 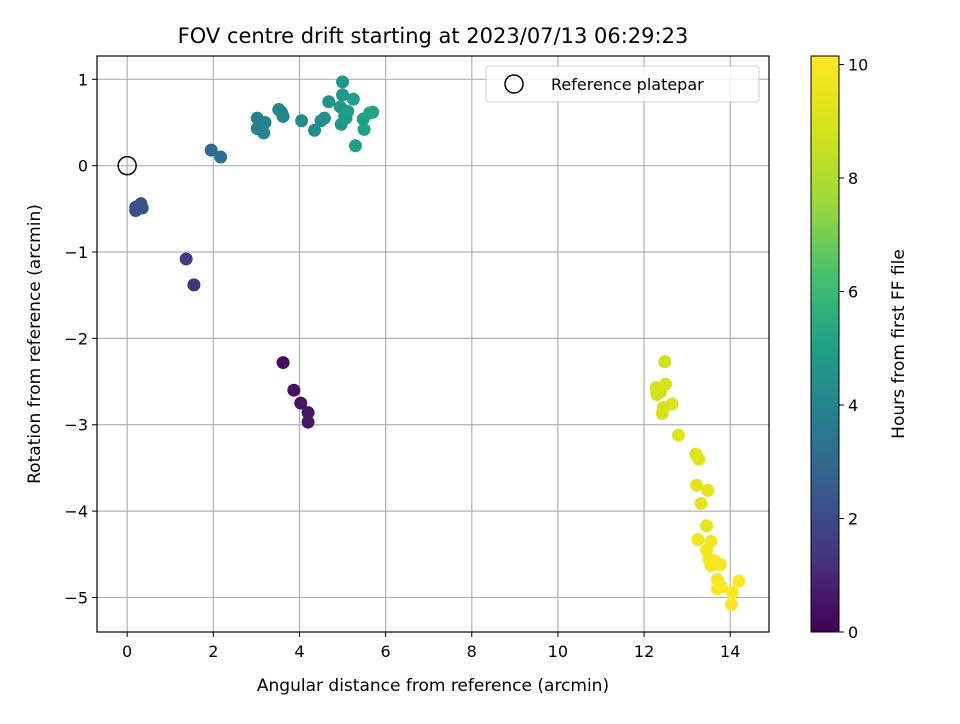 I want to click on x-tick-label: 2, so click(x=213, y=651).